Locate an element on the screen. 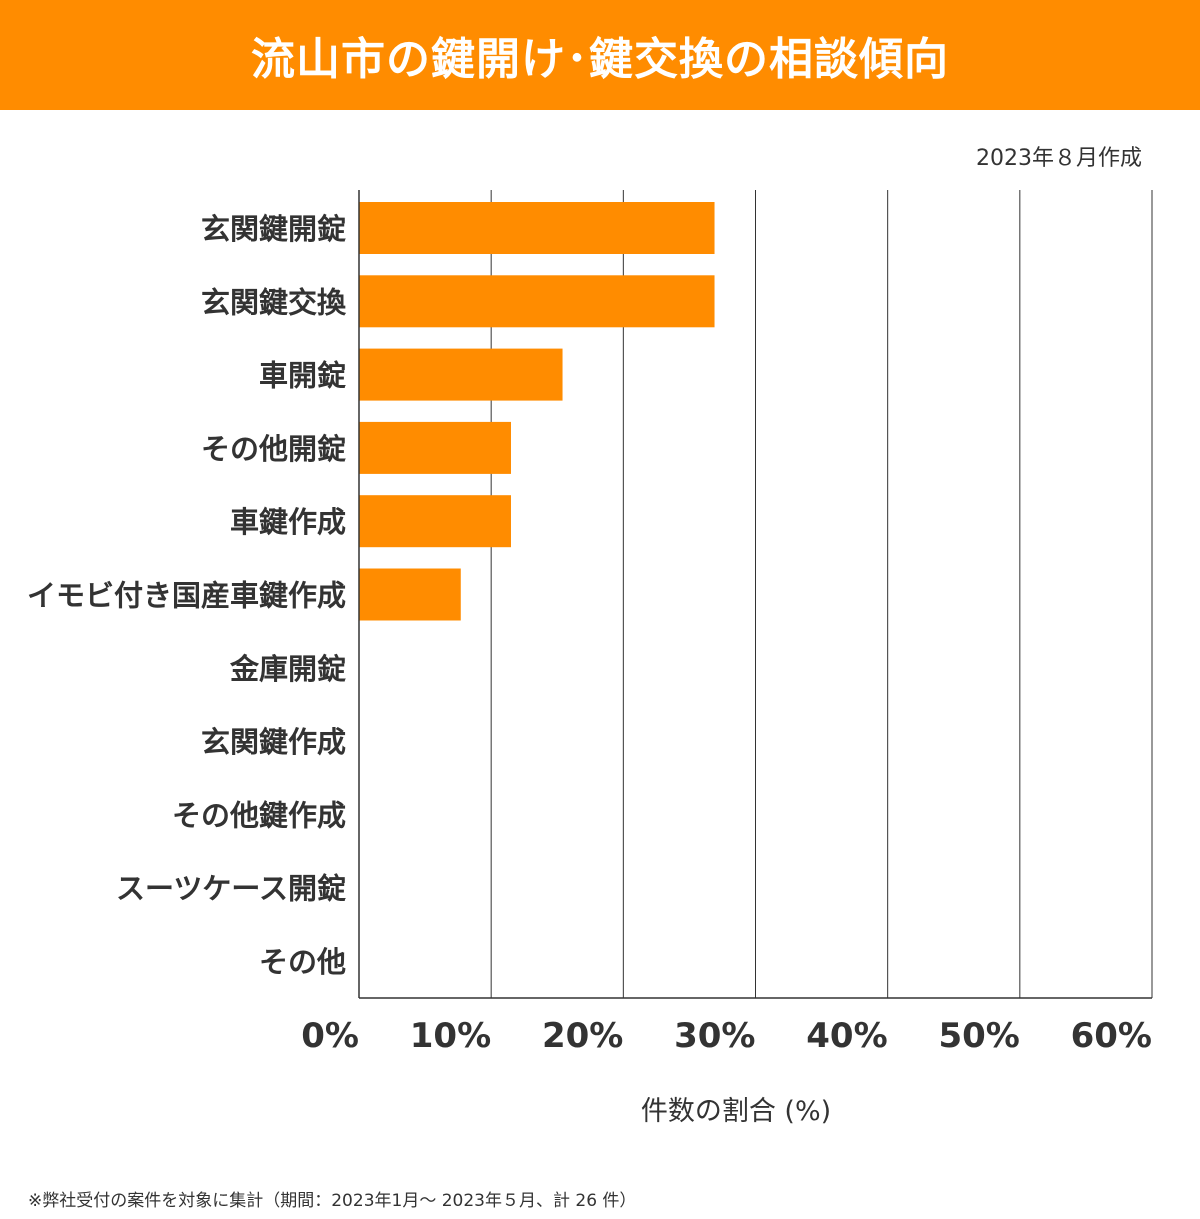 The width and height of the screenshot is (1200, 1219). created-date: 2023年８月作成 is located at coordinates (1059, 158).